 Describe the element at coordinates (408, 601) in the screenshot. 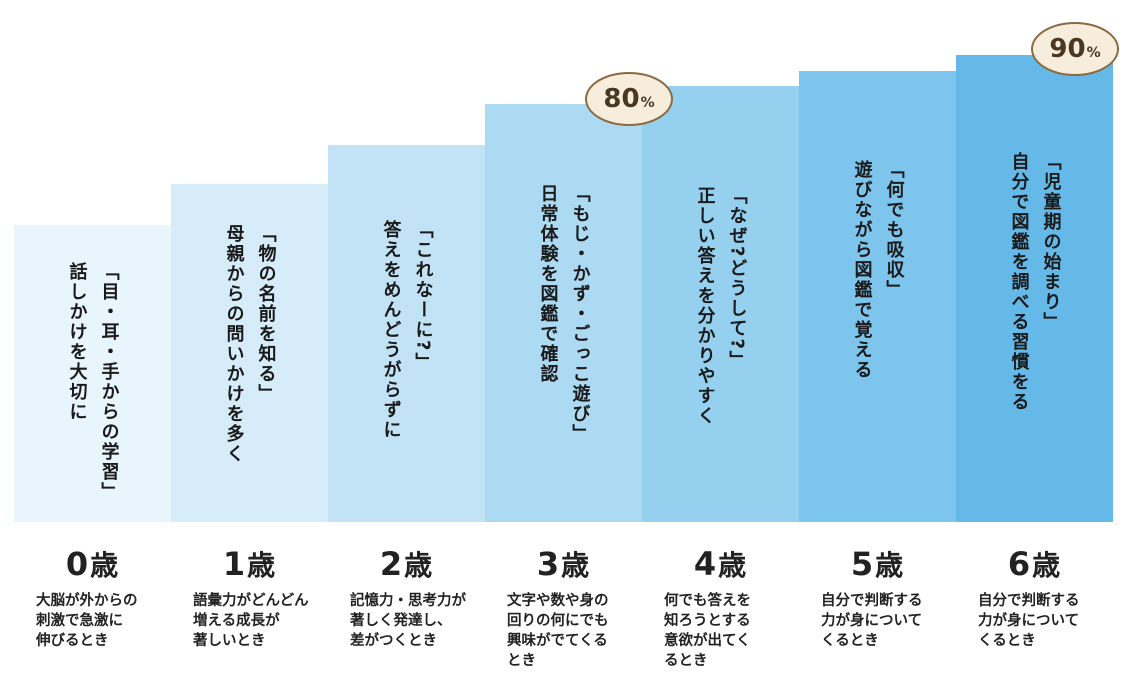

I see `description-line: 記憶力・思考力が` at that location.